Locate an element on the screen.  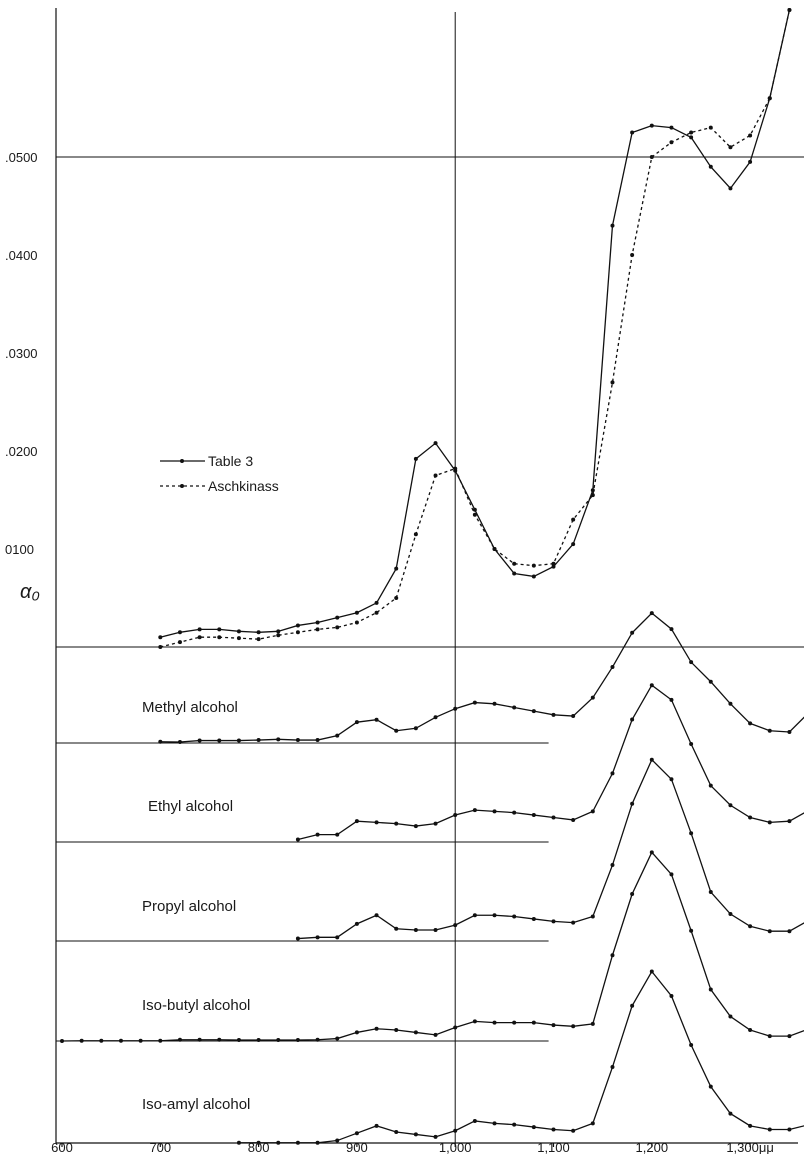
y-tick-label: .0500 is located at coordinates (21, 157).